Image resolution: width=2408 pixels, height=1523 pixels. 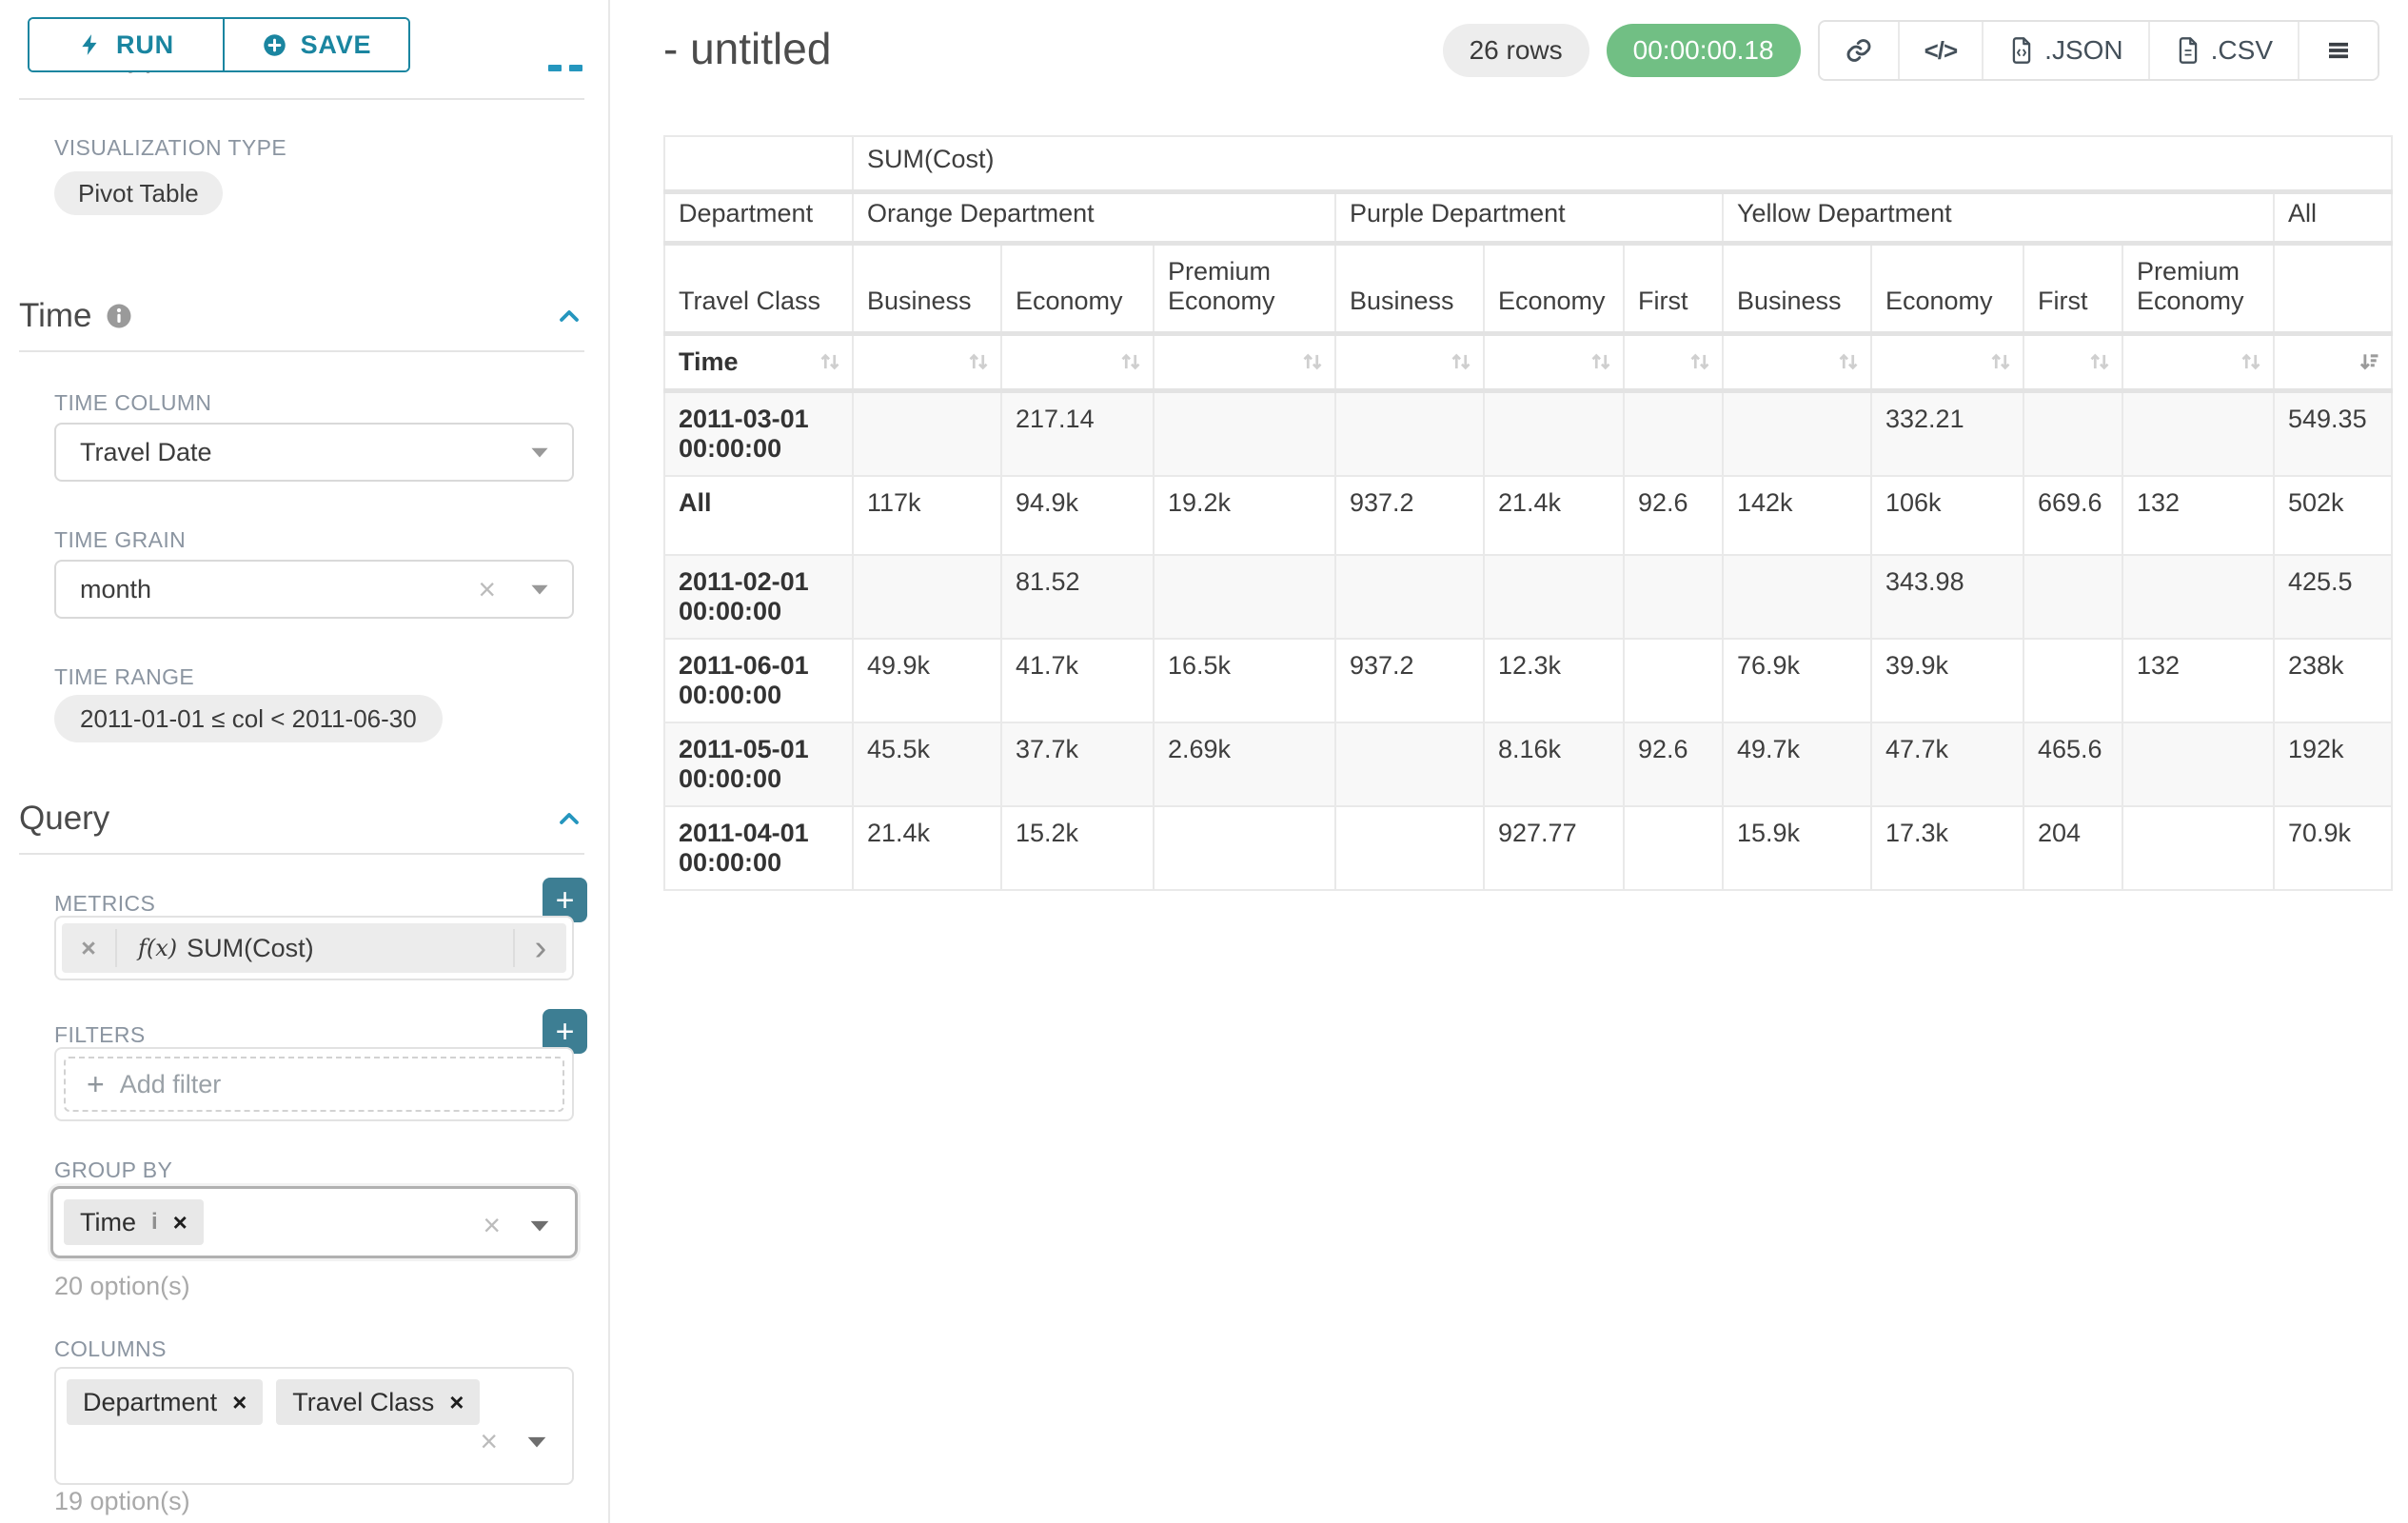 I want to click on filters-box: + Add filter, so click(x=314, y=1084).